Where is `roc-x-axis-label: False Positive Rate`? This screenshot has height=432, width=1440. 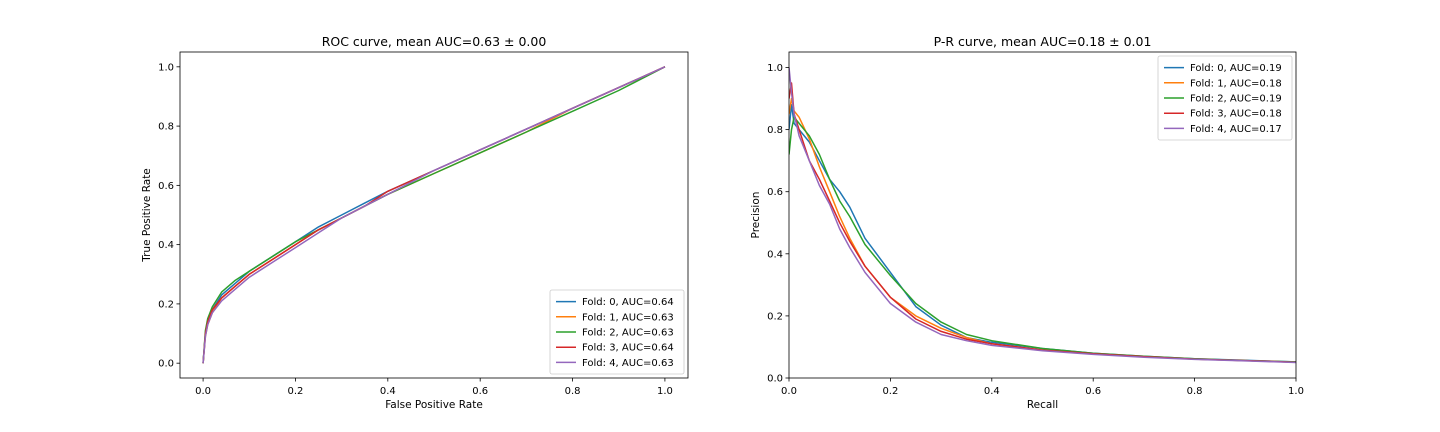
roc-x-axis-label: False Positive Rate is located at coordinates (434, 405).